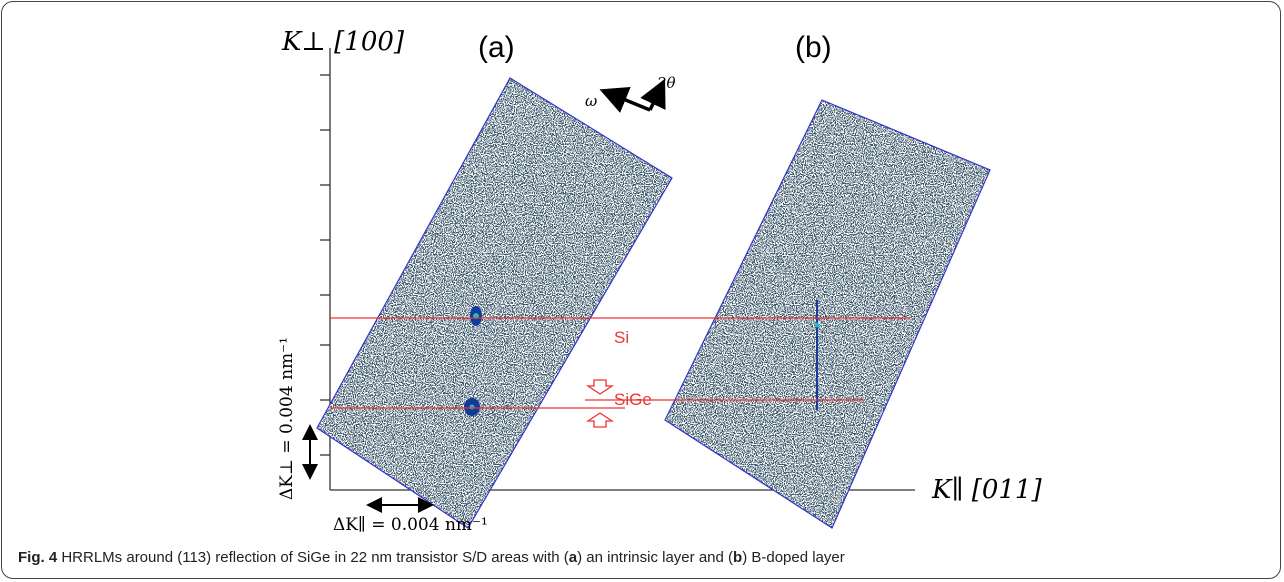 The height and width of the screenshot is (582, 1284). What do you see at coordinates (368, 468) in the screenshot?
I see `scale-arrows` at bounding box center [368, 468].